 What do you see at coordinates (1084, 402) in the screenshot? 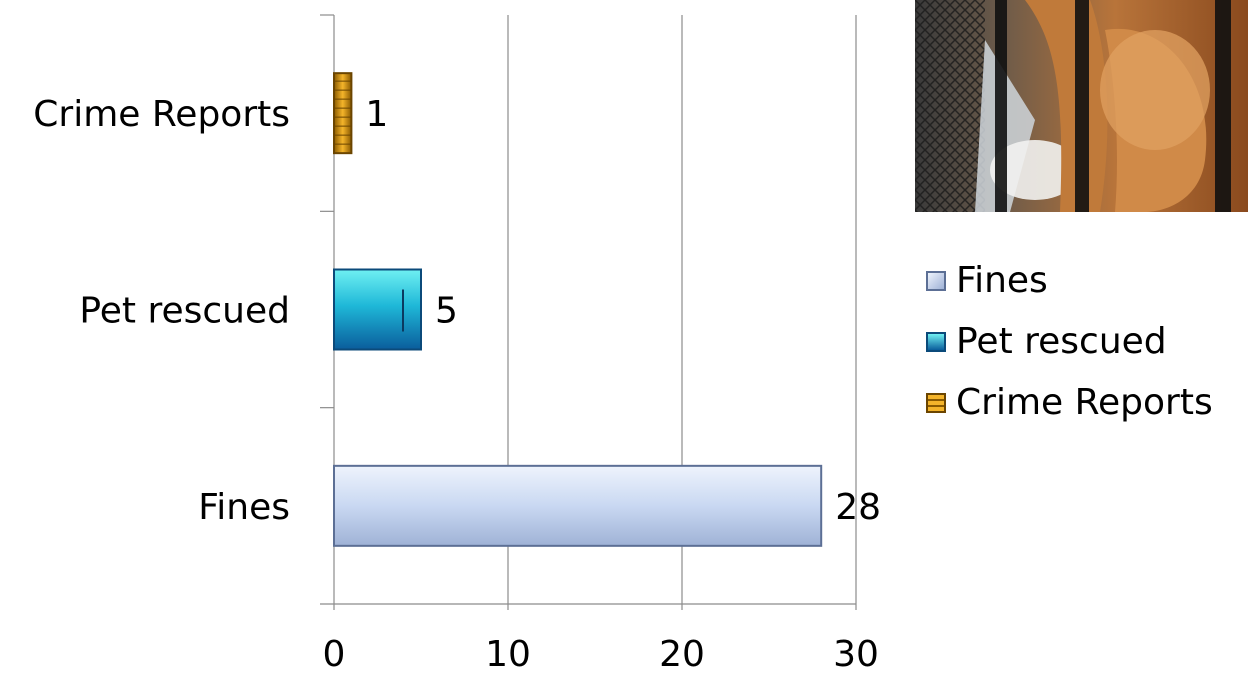
I see `legend-label: Crime Reports` at bounding box center [1084, 402].